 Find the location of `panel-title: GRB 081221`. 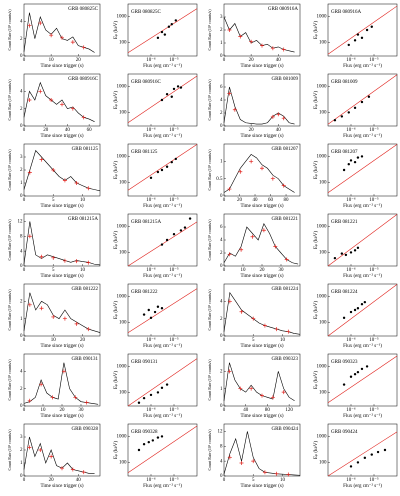

panel-title: GRB 081221 is located at coordinates (284, 219).